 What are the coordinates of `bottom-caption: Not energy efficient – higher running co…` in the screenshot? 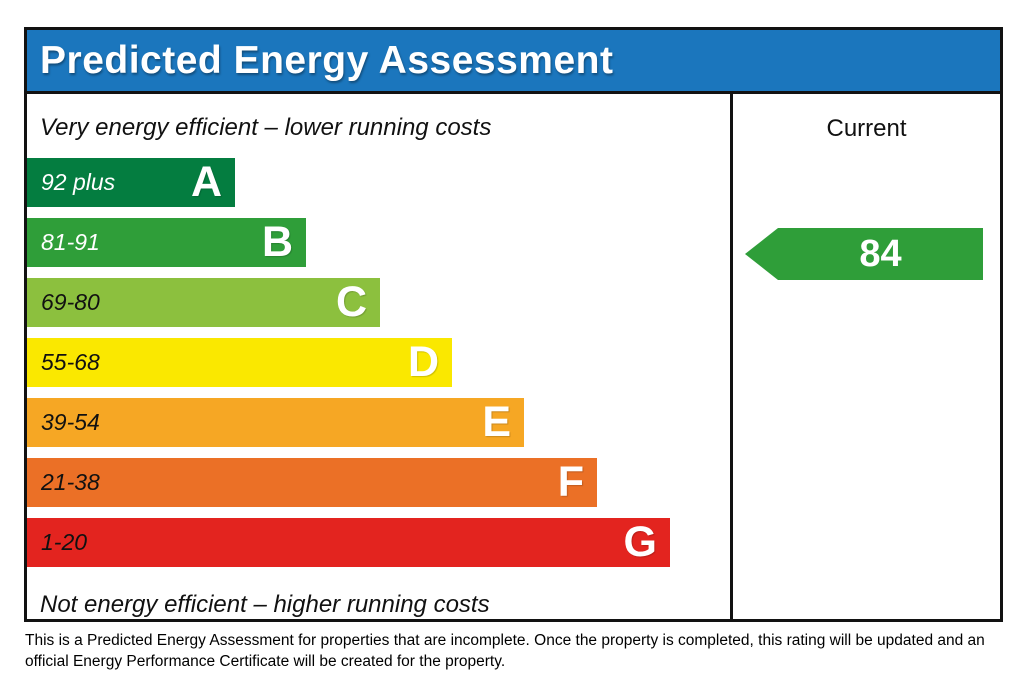 It's located at (265, 604).